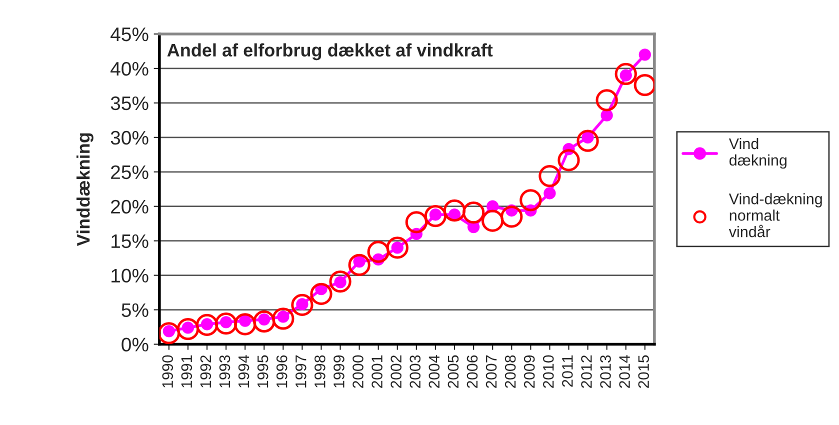  What do you see at coordinates (358, 371) in the screenshot?
I see `x-tick-label: 2000` at bounding box center [358, 371].